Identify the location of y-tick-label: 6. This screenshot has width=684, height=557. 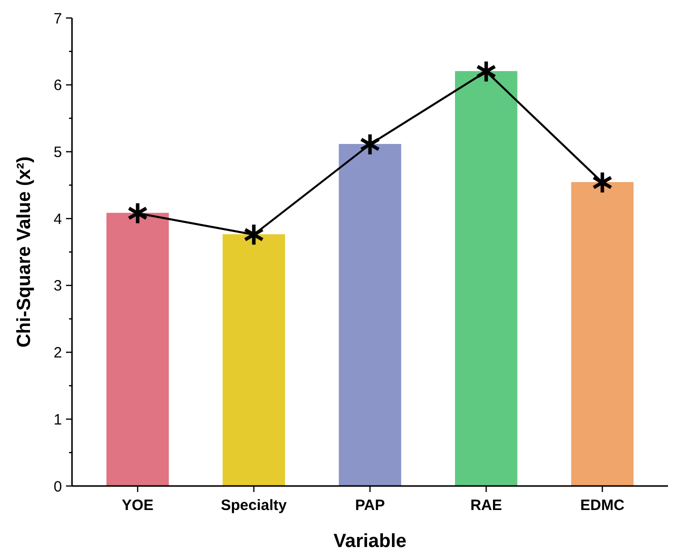
(58, 85).